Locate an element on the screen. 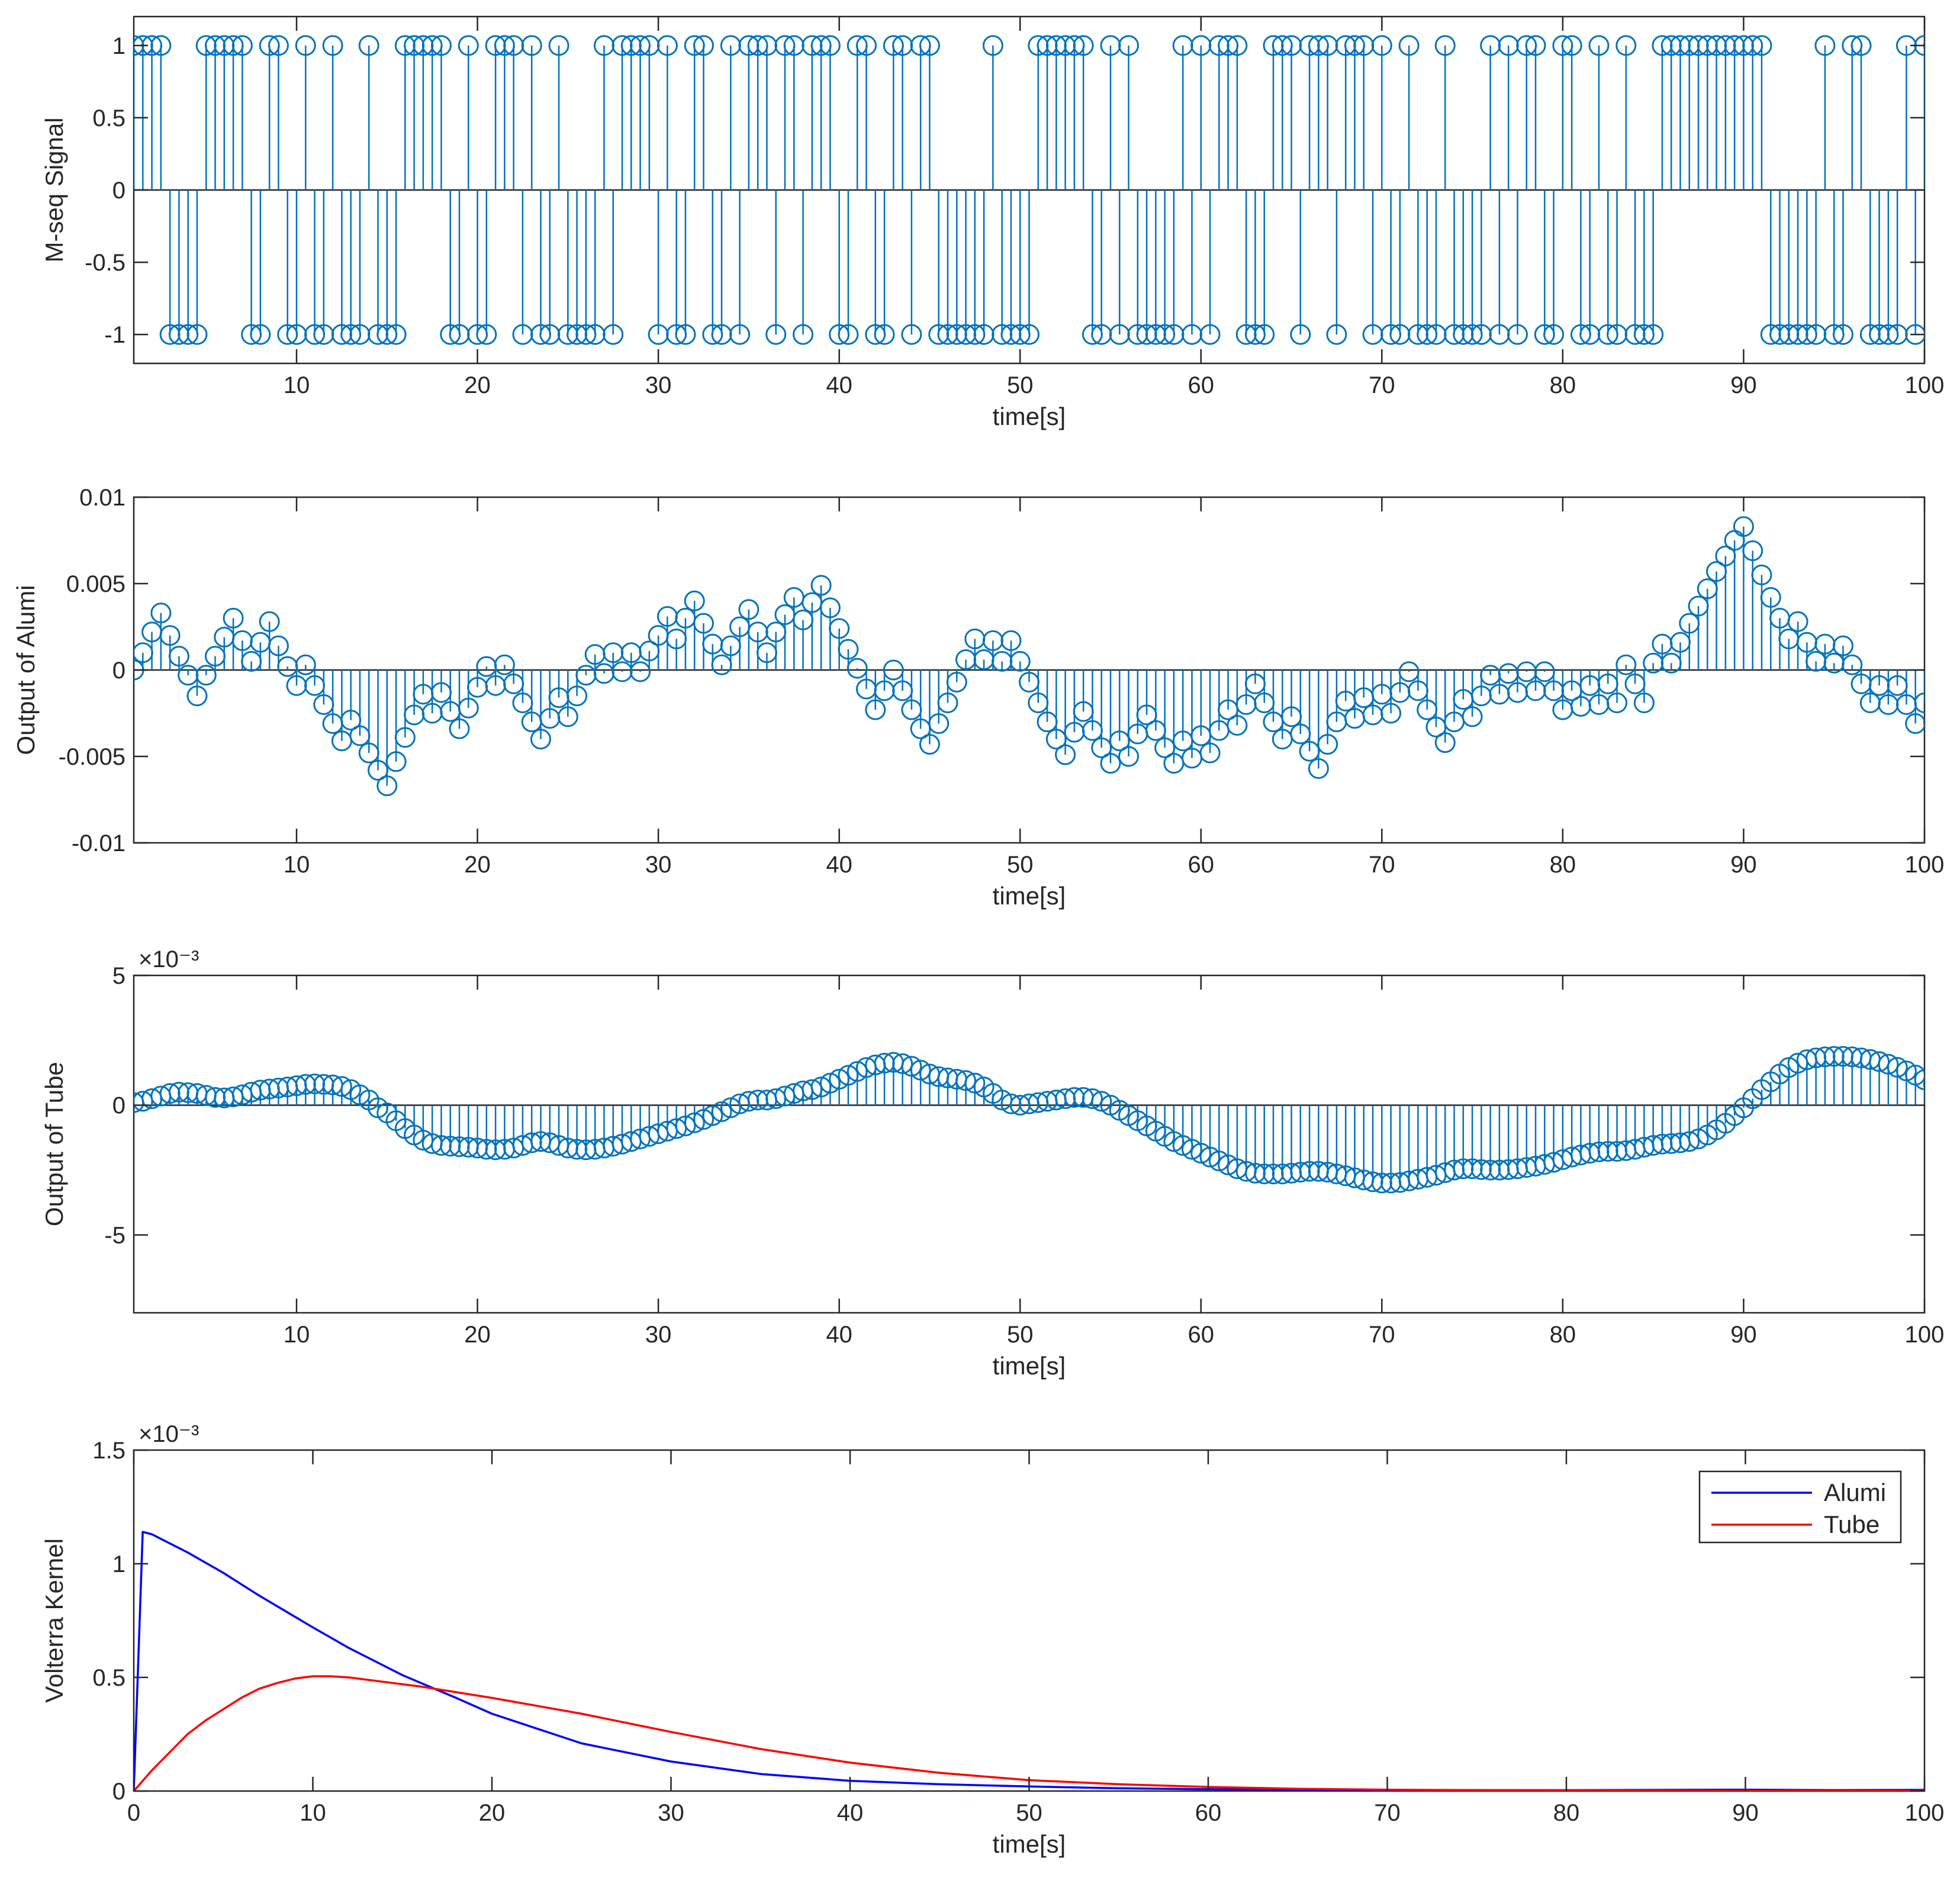  y-tick-label: 0.01 is located at coordinates (102, 498).